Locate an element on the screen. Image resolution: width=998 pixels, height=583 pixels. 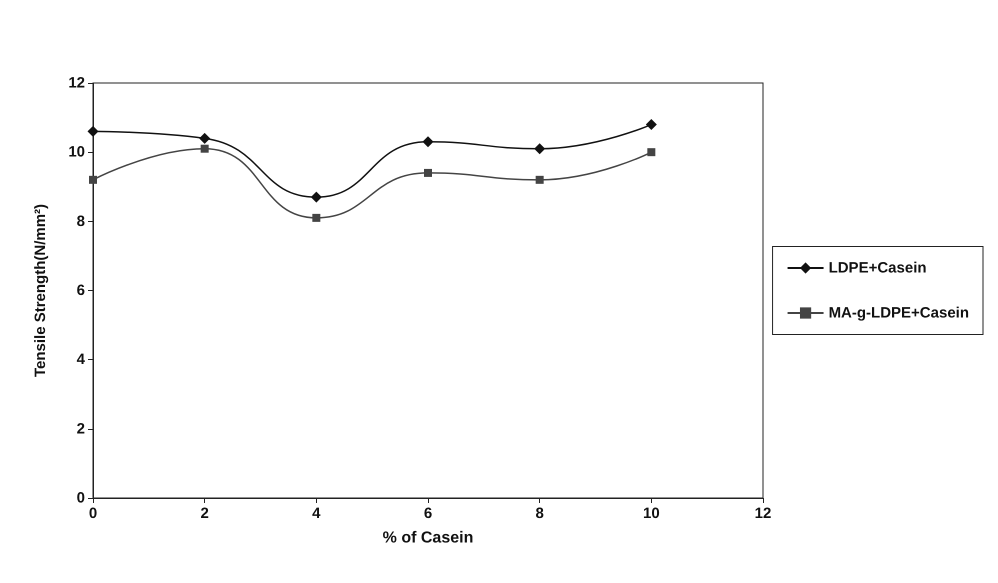
x-tick-label: 12 is located at coordinates (763, 513).